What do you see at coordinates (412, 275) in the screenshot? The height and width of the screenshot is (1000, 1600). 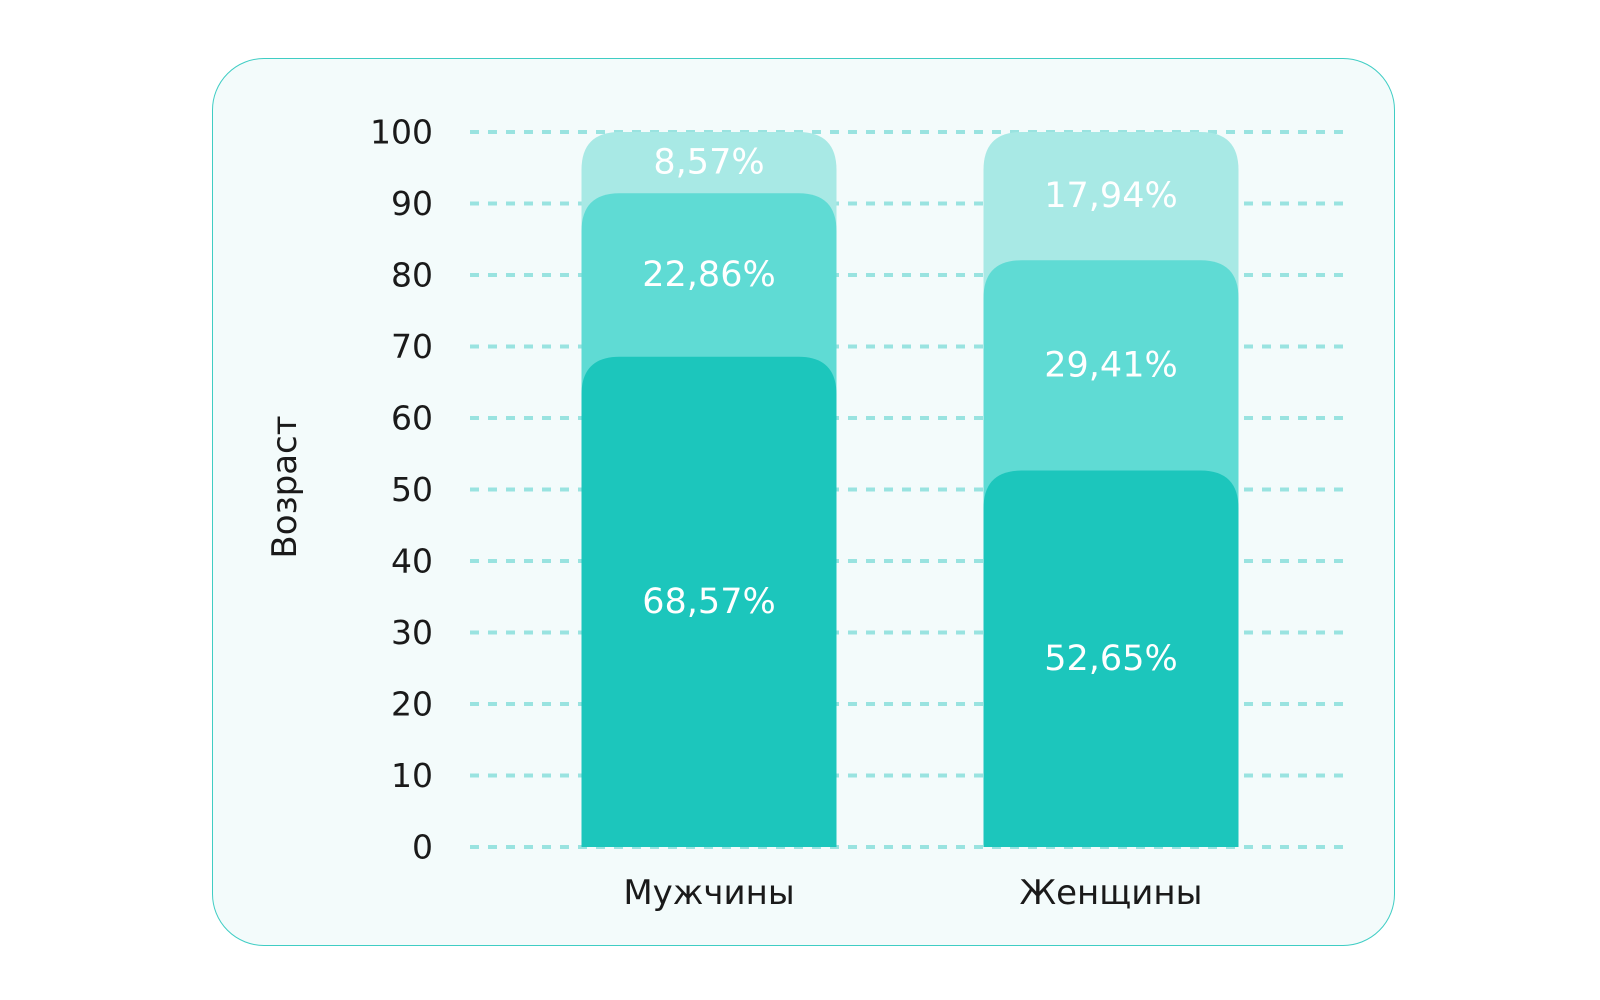 I see `y-tick-label: 80` at bounding box center [412, 275].